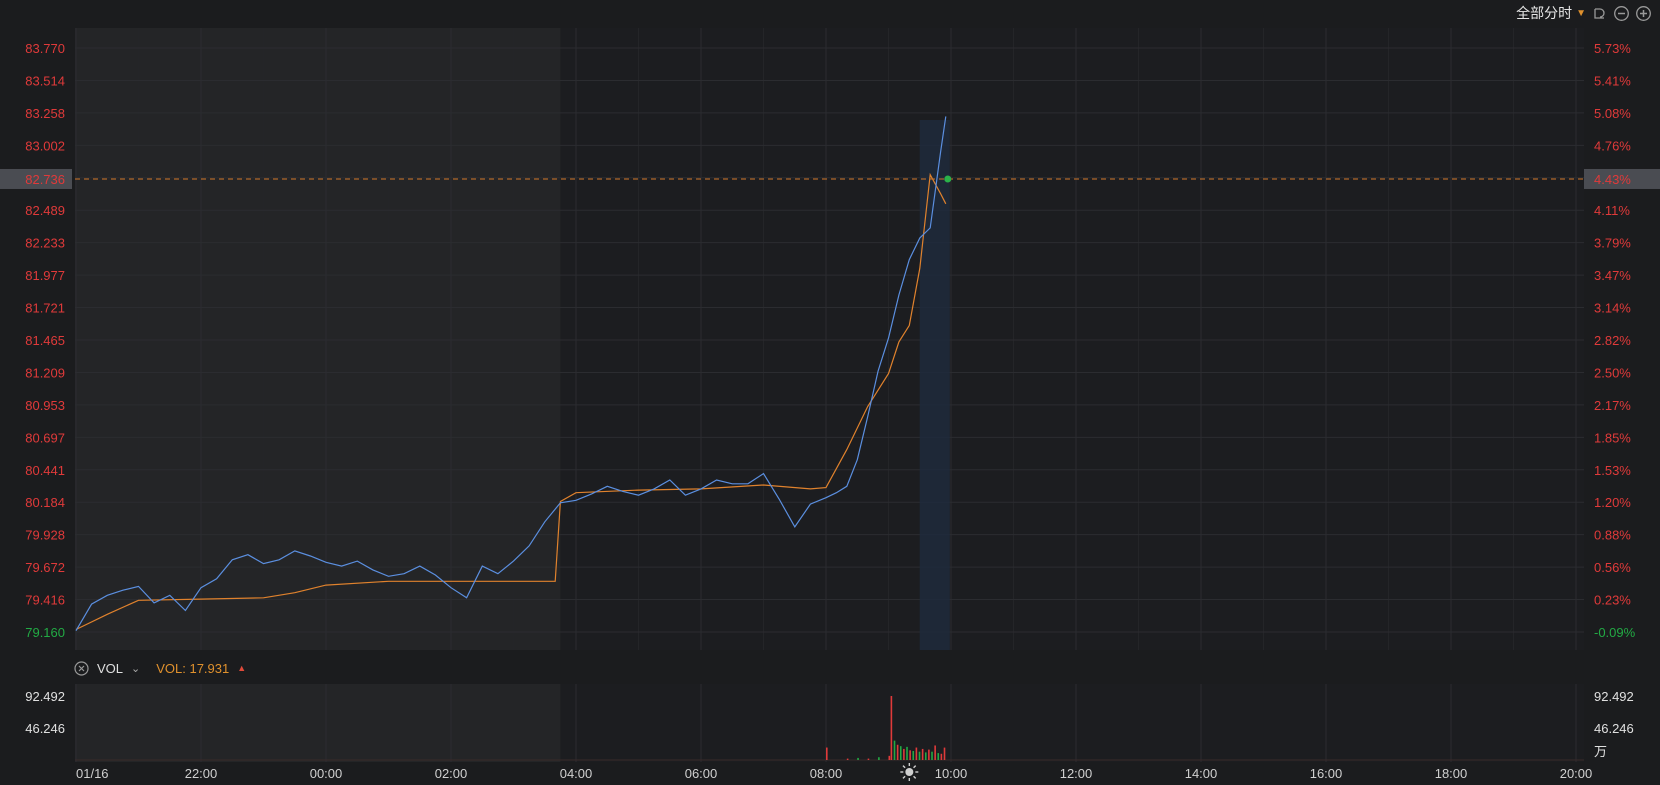 Image resolution: width=1660 pixels, height=785 pixels. I want to click on y-tick-label-left: 80.184, so click(45, 502).